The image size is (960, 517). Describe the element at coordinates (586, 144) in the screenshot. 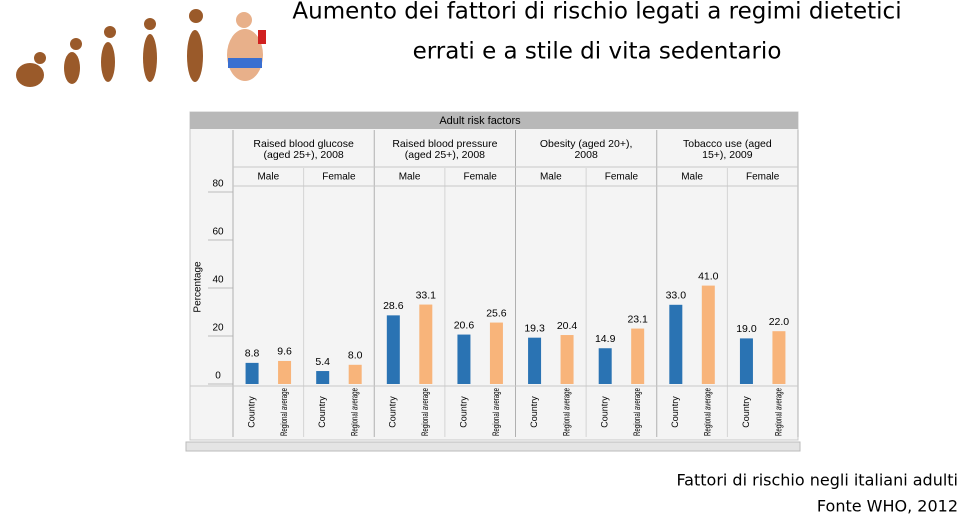

I see `group-header: Obesity (aged 20+),` at that location.